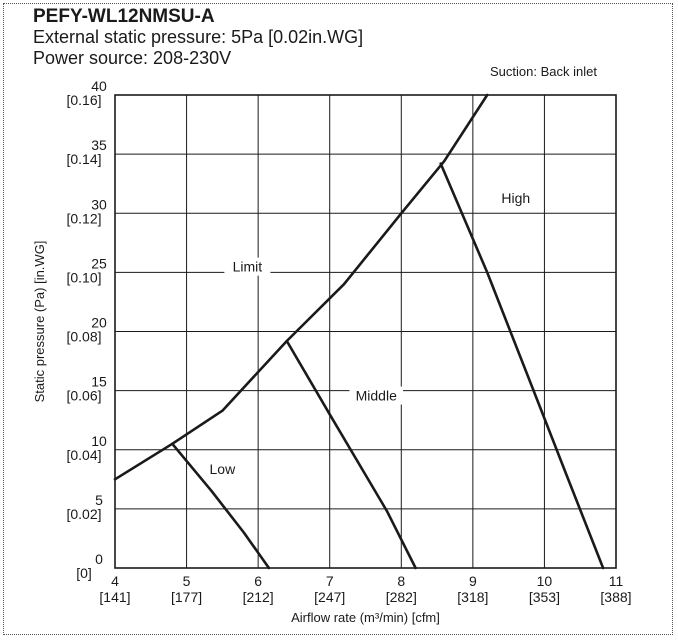  What do you see at coordinates (99, 263) in the screenshot?
I see `y-tick-label-25: 25` at bounding box center [99, 263].